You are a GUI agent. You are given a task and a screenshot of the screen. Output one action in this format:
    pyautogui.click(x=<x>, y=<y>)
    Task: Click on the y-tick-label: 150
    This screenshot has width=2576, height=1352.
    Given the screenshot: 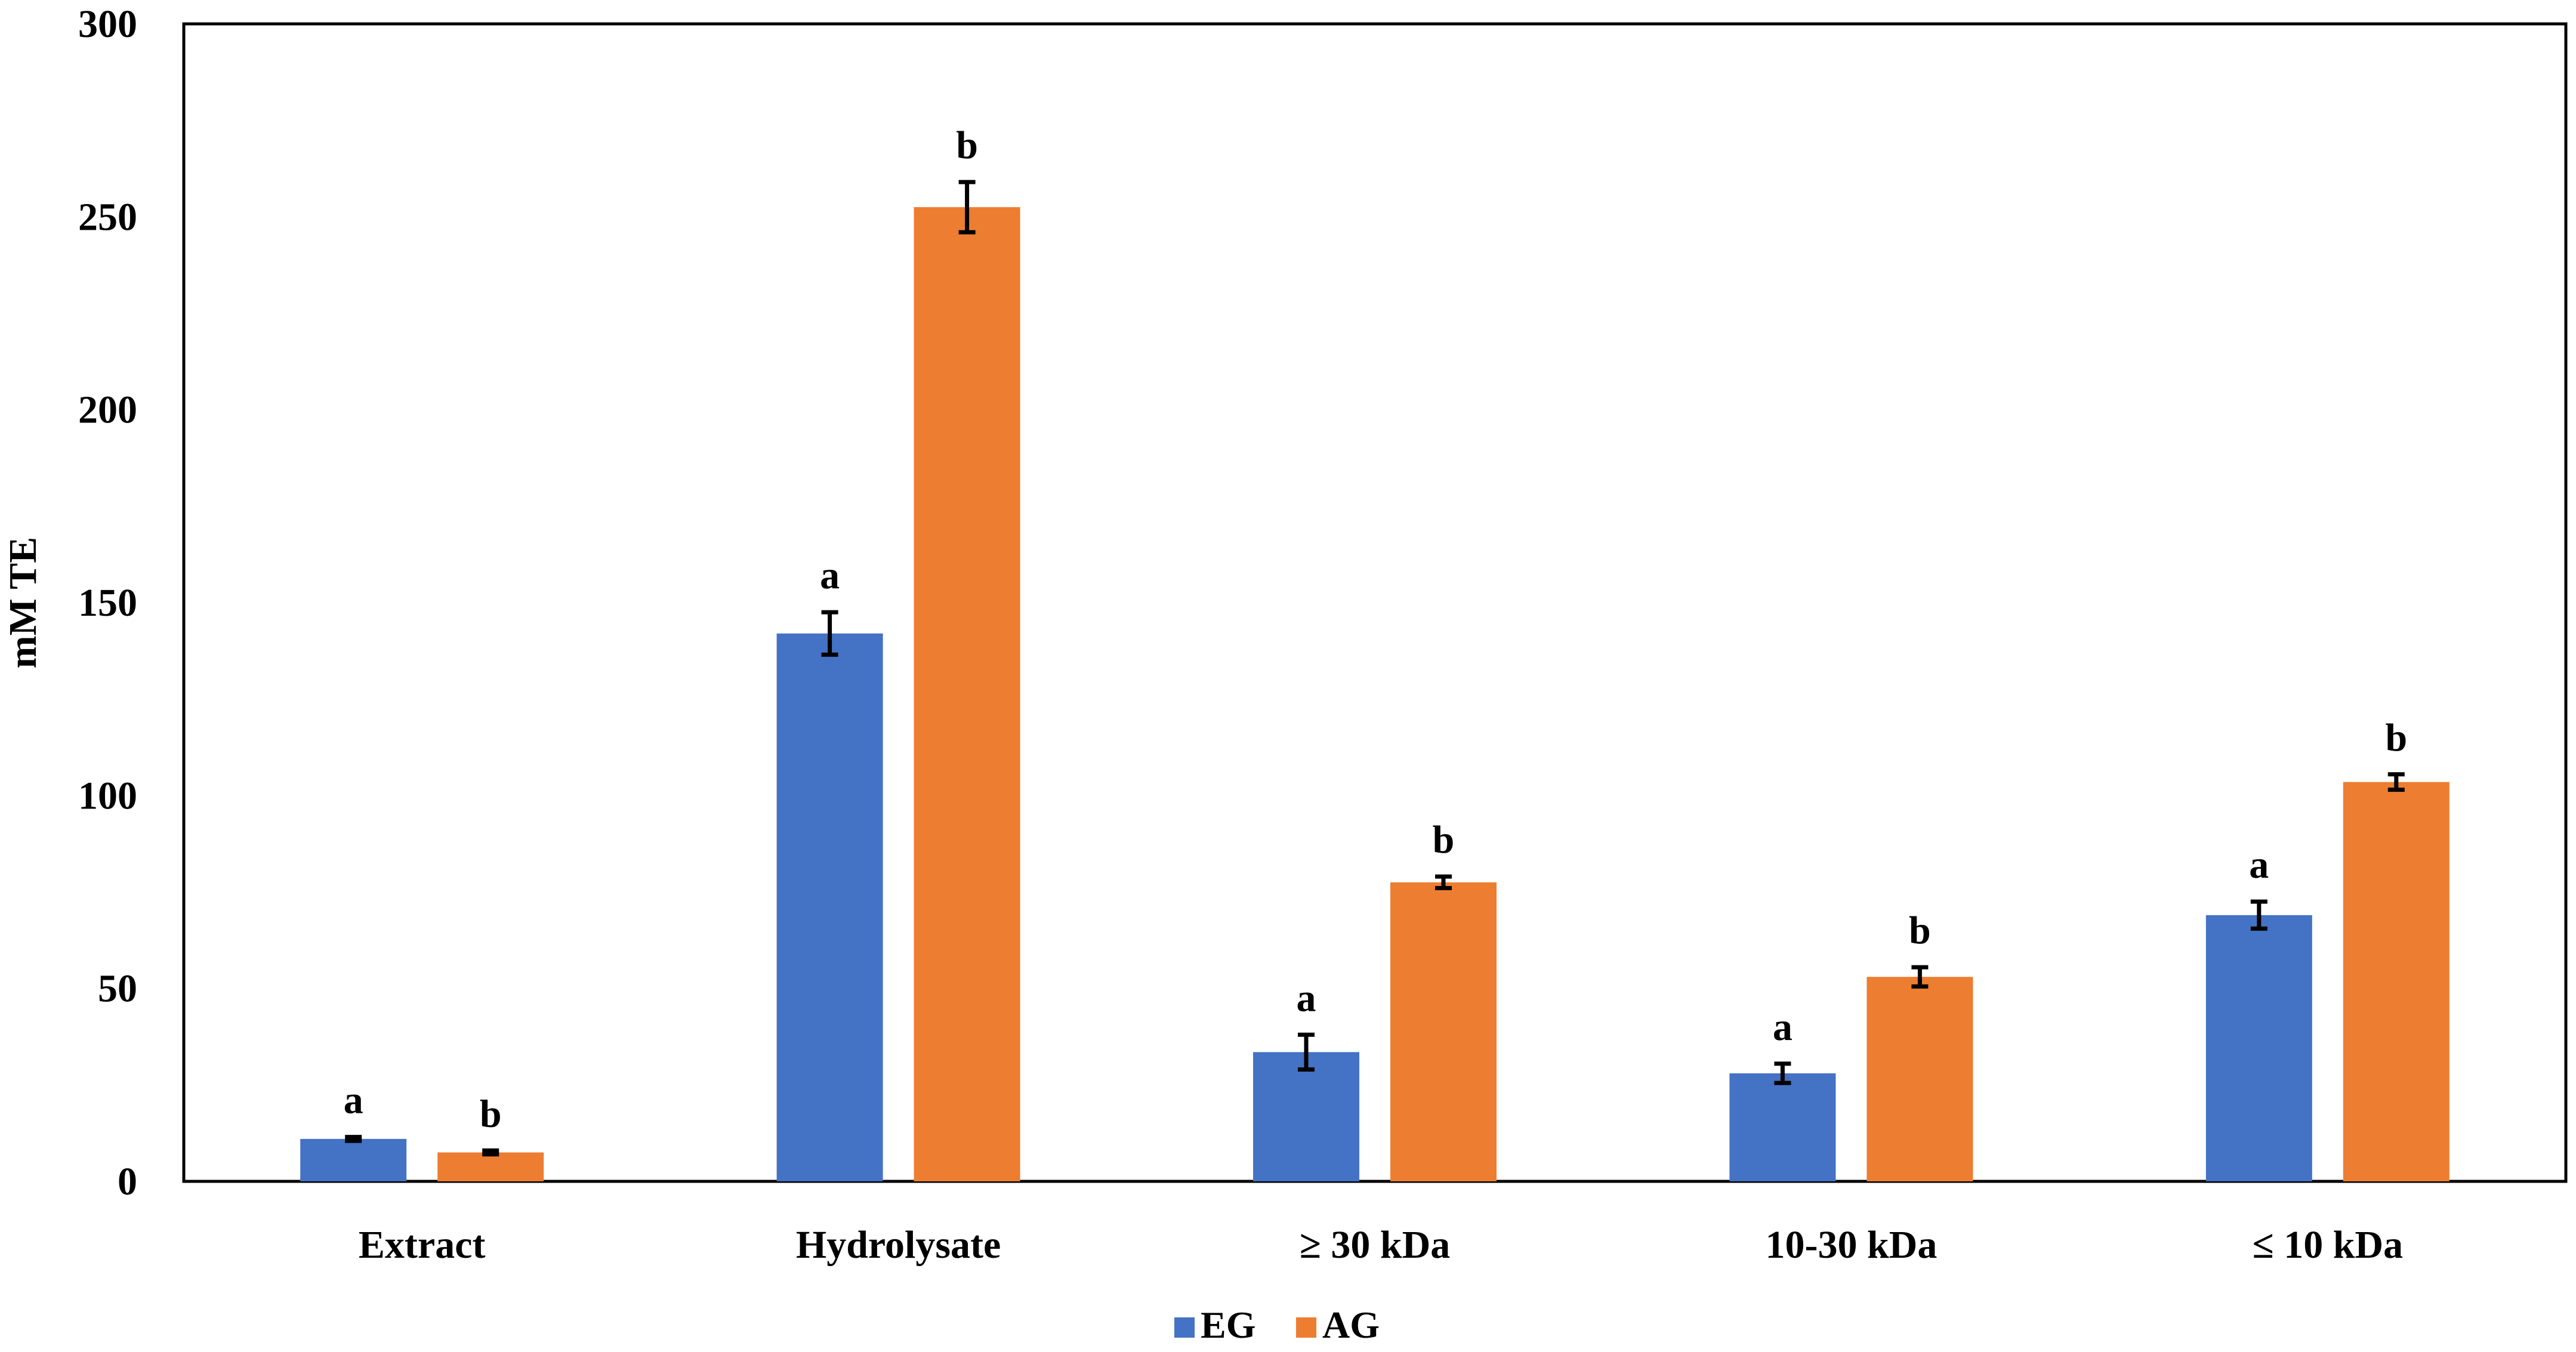 What is the action you would take?
    pyautogui.click(x=108, y=603)
    